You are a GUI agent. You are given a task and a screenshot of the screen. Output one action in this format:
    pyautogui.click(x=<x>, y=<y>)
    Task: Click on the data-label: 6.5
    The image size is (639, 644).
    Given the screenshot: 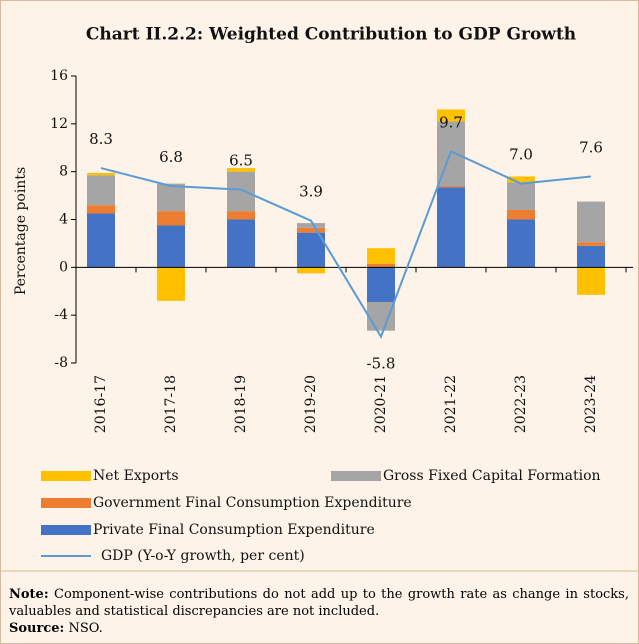 What is the action you would take?
    pyautogui.click(x=241, y=161)
    